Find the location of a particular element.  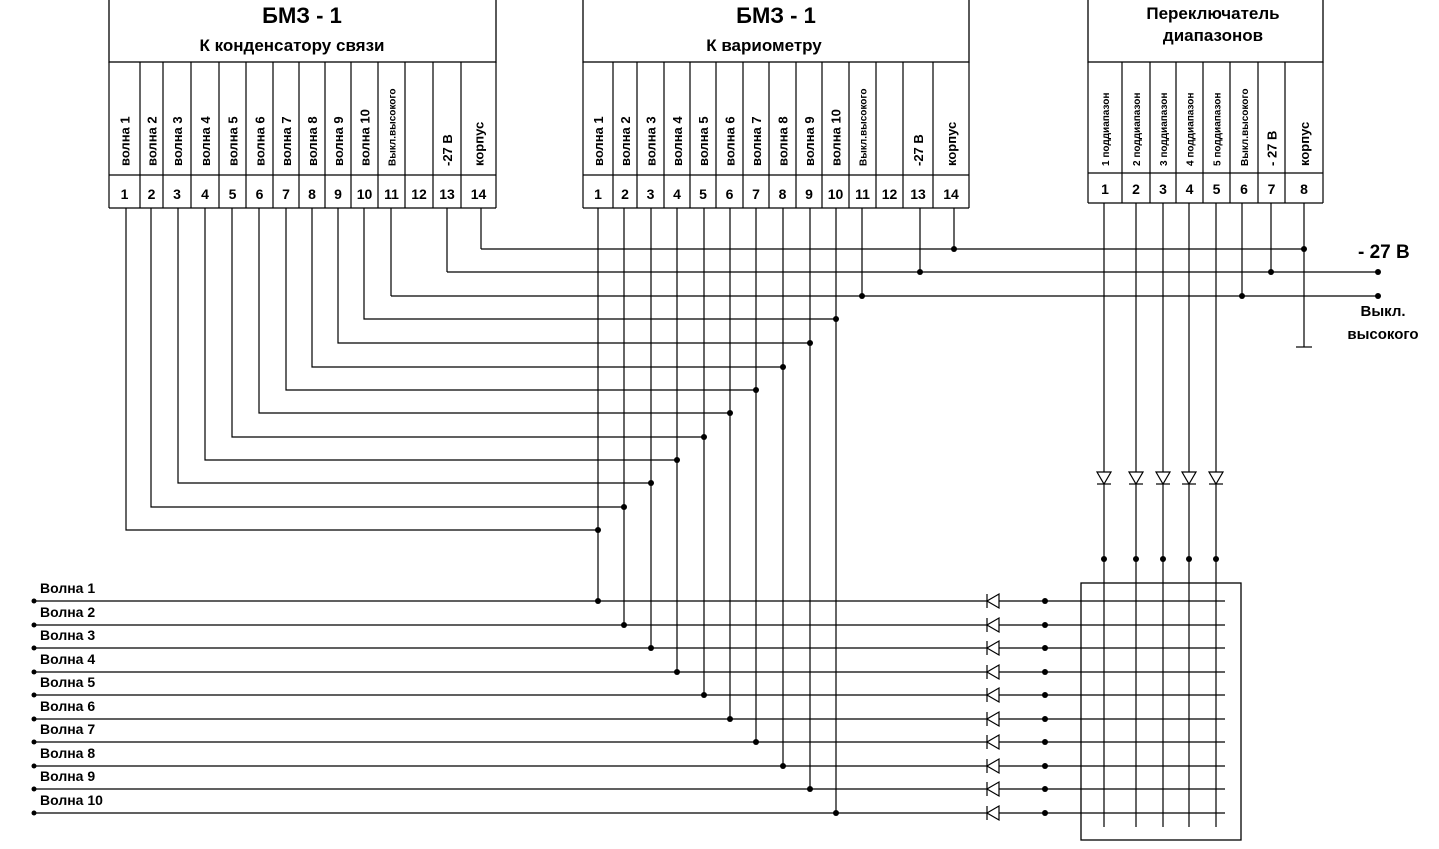

bus-label-off-high-2: высокого is located at coordinates (1382, 334).